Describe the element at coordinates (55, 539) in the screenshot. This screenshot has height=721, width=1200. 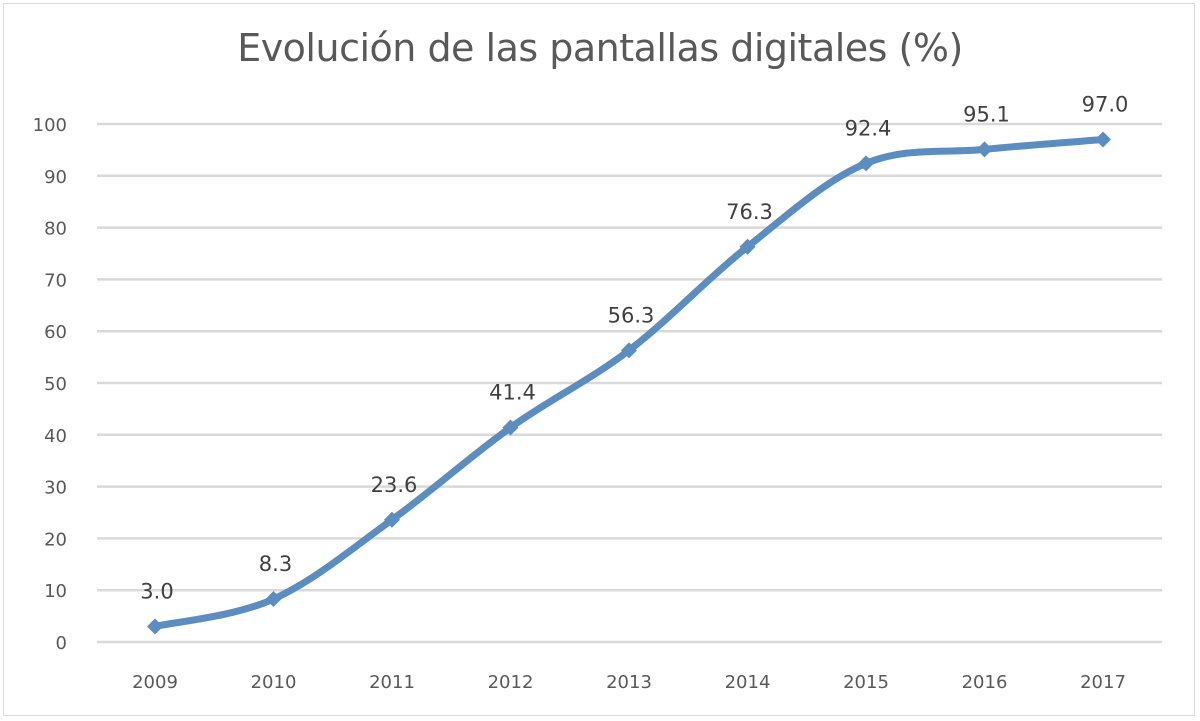
I see `y-tick-label: 20` at that location.